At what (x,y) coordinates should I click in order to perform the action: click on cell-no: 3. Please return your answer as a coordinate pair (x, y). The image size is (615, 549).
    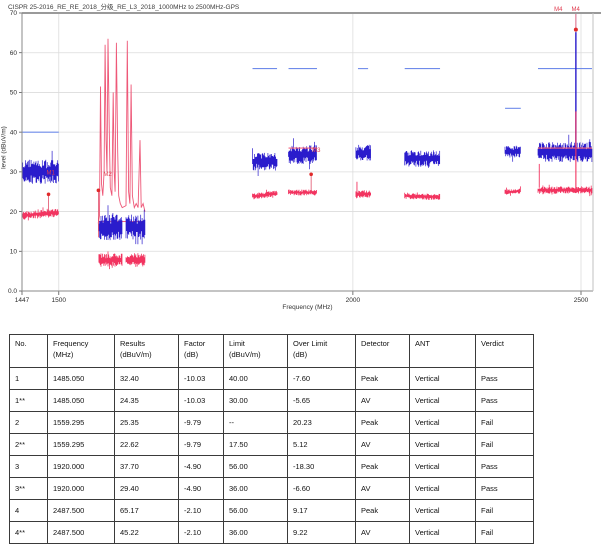
    Looking at the image, I should click on (28, 466).